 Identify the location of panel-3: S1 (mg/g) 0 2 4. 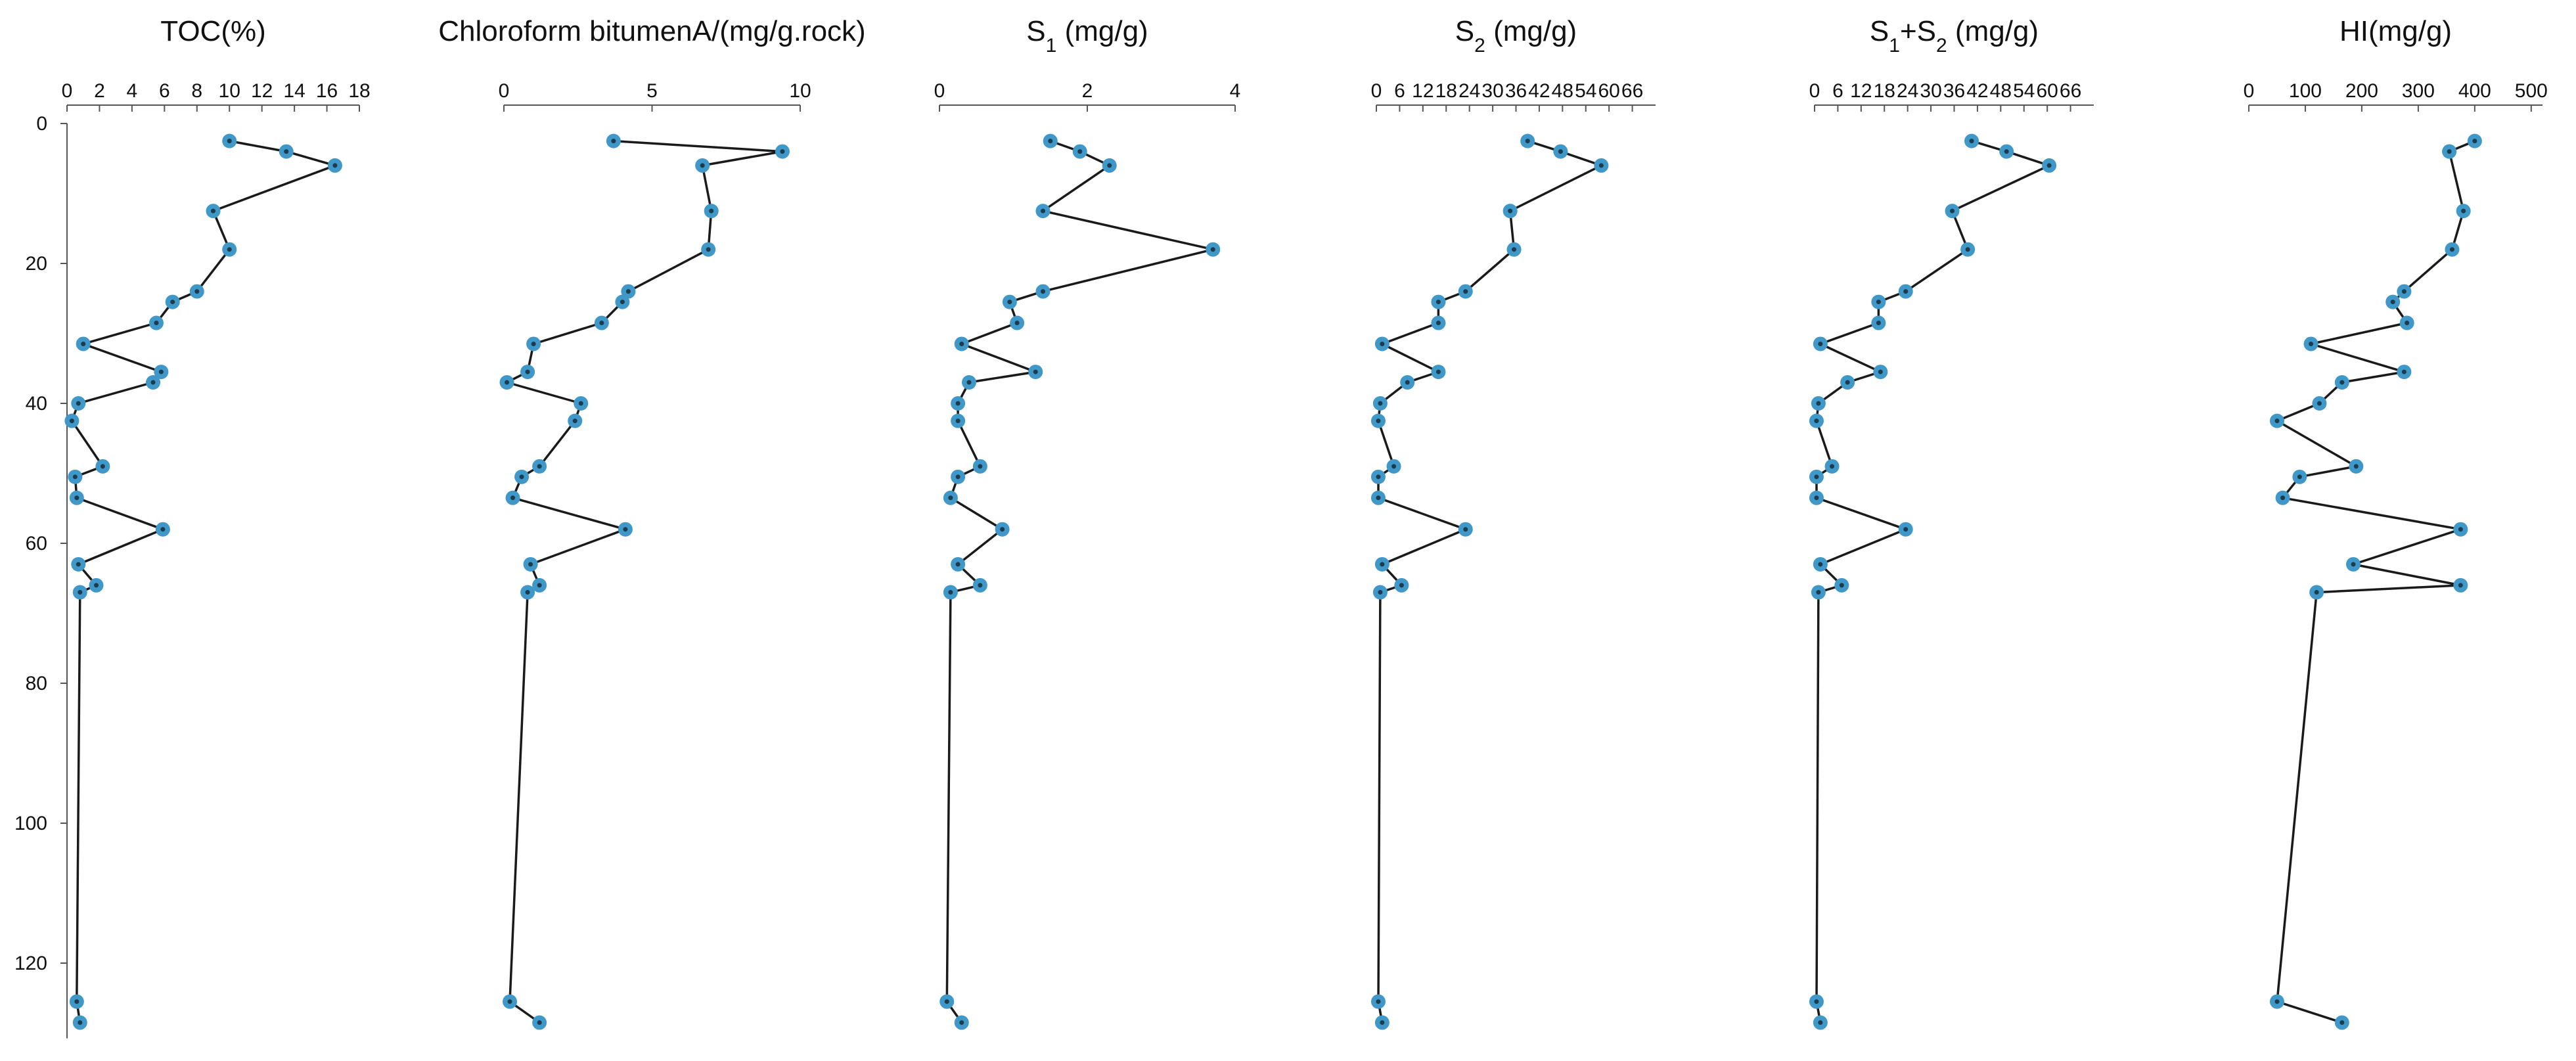
(1087, 522).